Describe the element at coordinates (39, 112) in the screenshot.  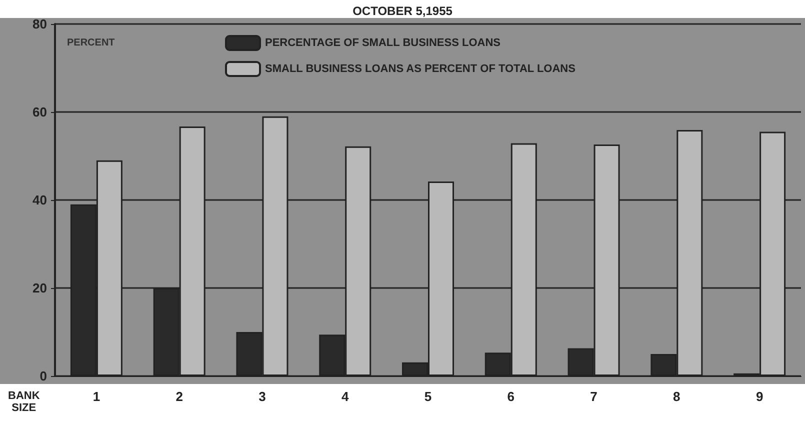
I see `y-tick-label: 60` at that location.